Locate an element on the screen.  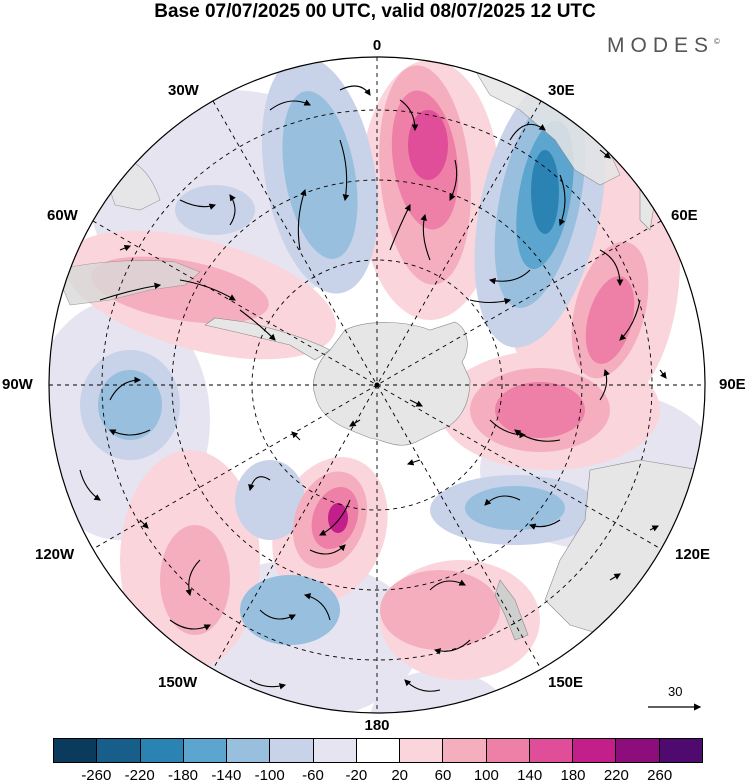
colorbar-tick-label: 20 is located at coordinates (399, 775).